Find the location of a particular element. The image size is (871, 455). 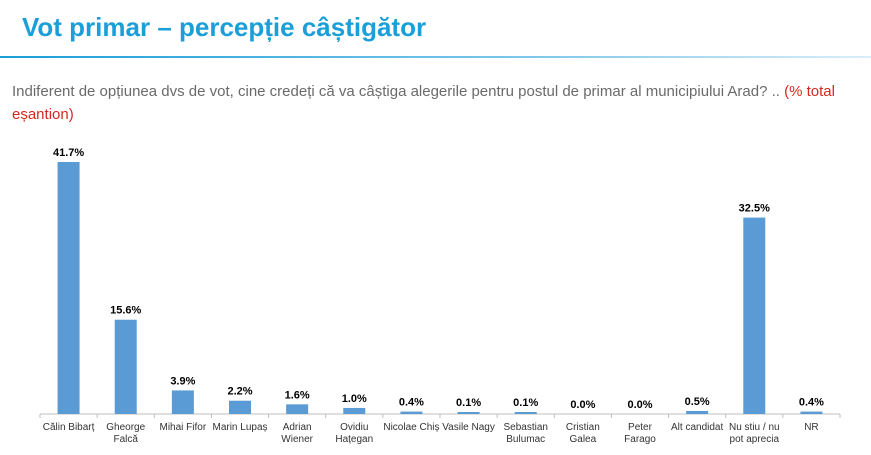

category-label: NR is located at coordinates (811, 427).